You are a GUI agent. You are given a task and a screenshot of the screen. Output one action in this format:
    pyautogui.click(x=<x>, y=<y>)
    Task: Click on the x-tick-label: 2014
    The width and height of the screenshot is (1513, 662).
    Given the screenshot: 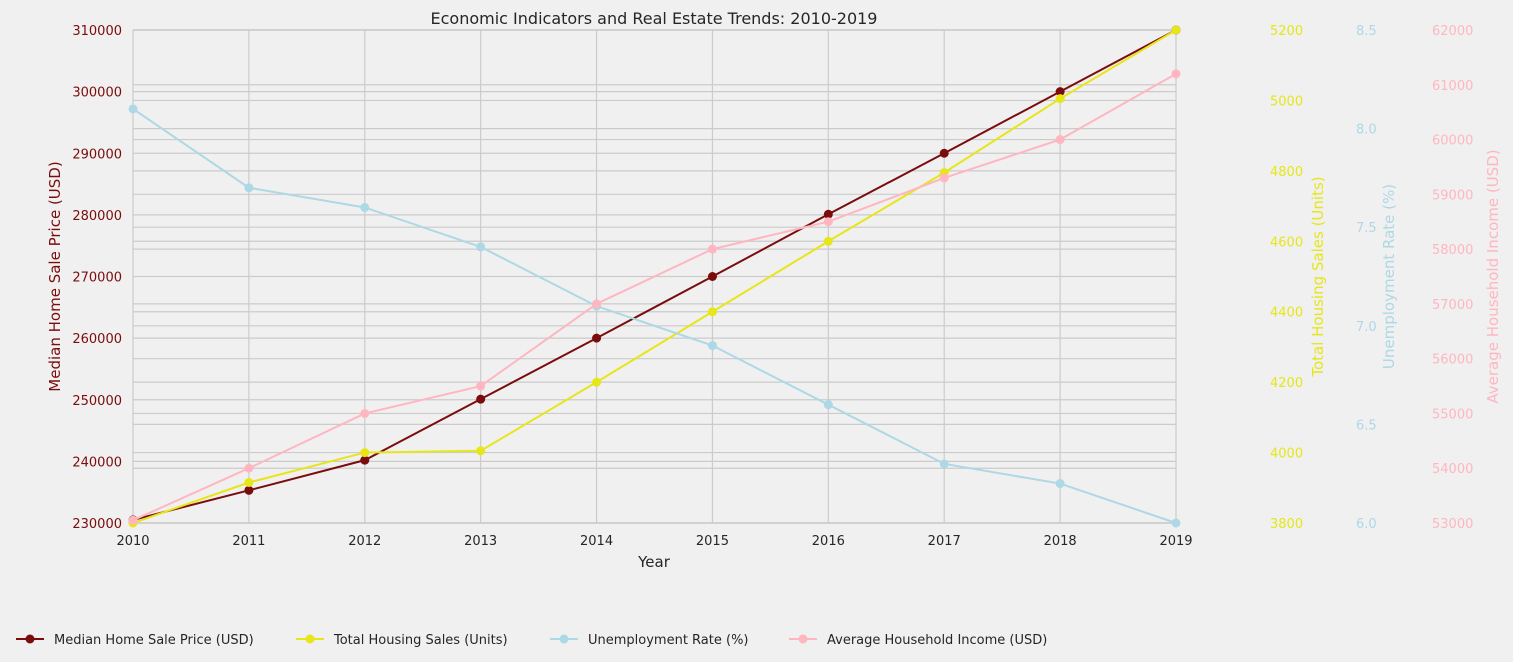 What is the action you would take?
    pyautogui.click(x=596, y=541)
    